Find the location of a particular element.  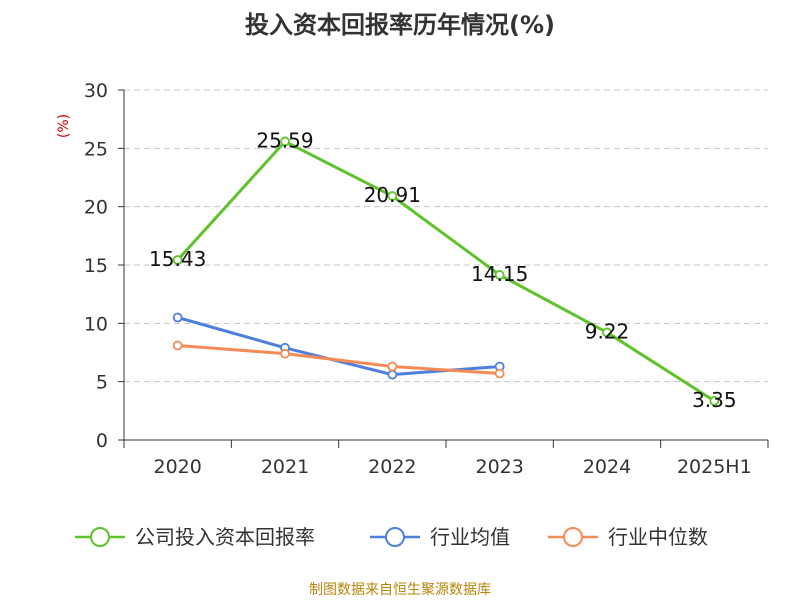

legend-label: 公司投入资本回报率 is located at coordinates (225, 537).